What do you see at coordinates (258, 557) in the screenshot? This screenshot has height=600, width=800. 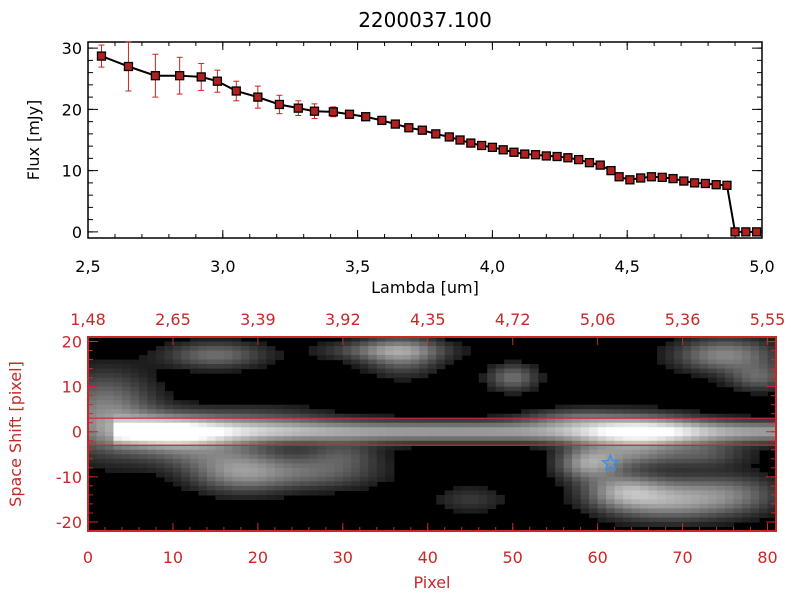 I see `image-x-tick-label: 20` at bounding box center [258, 557].